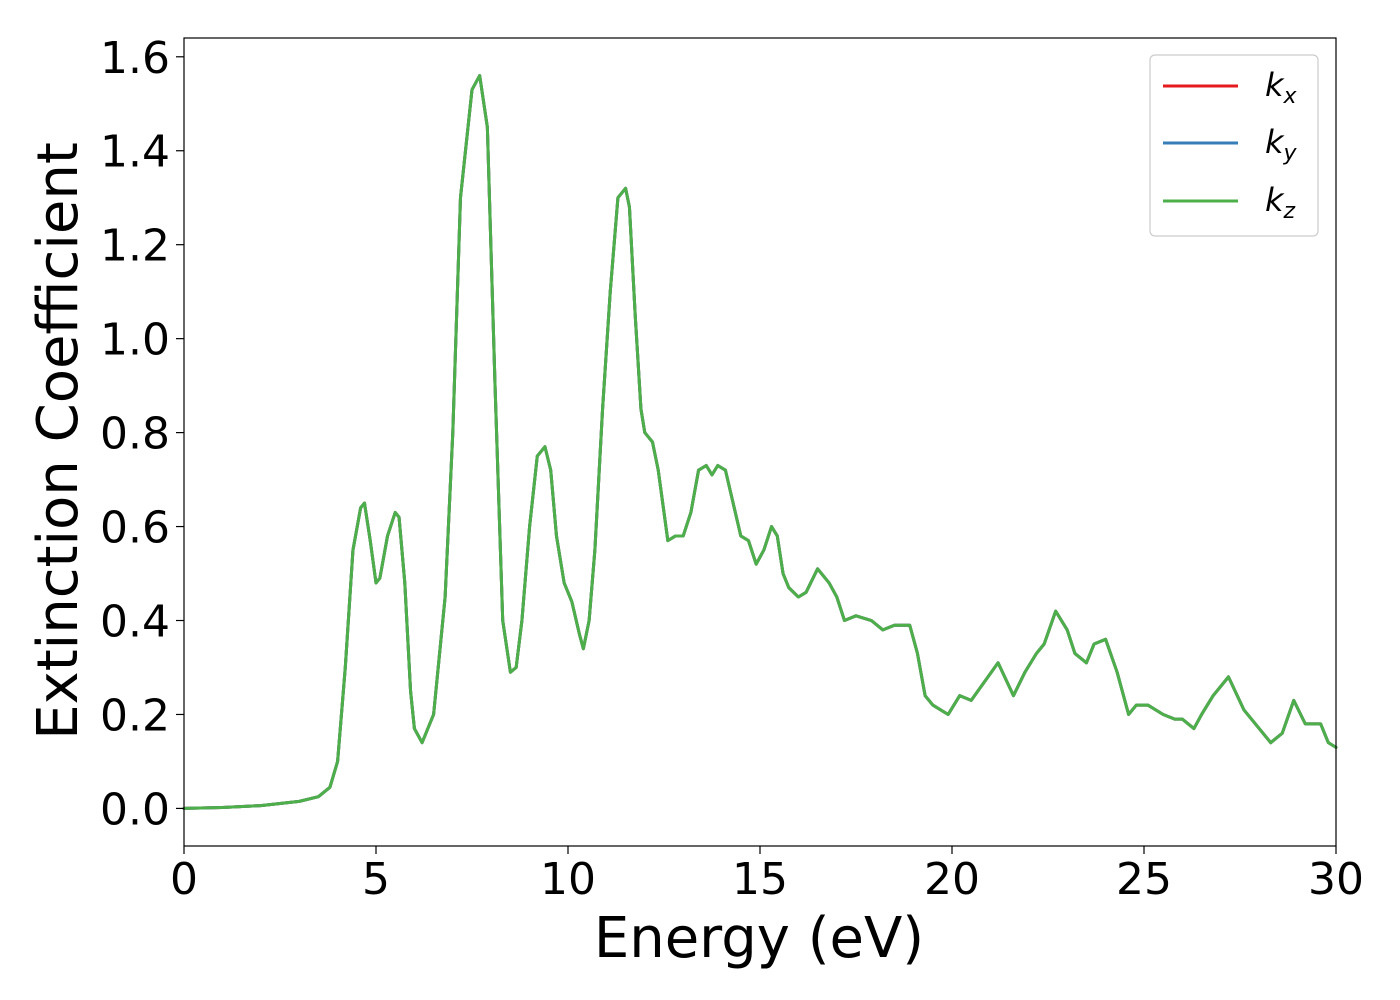  I want to click on y-tick-label: 0.0, so click(135, 809).